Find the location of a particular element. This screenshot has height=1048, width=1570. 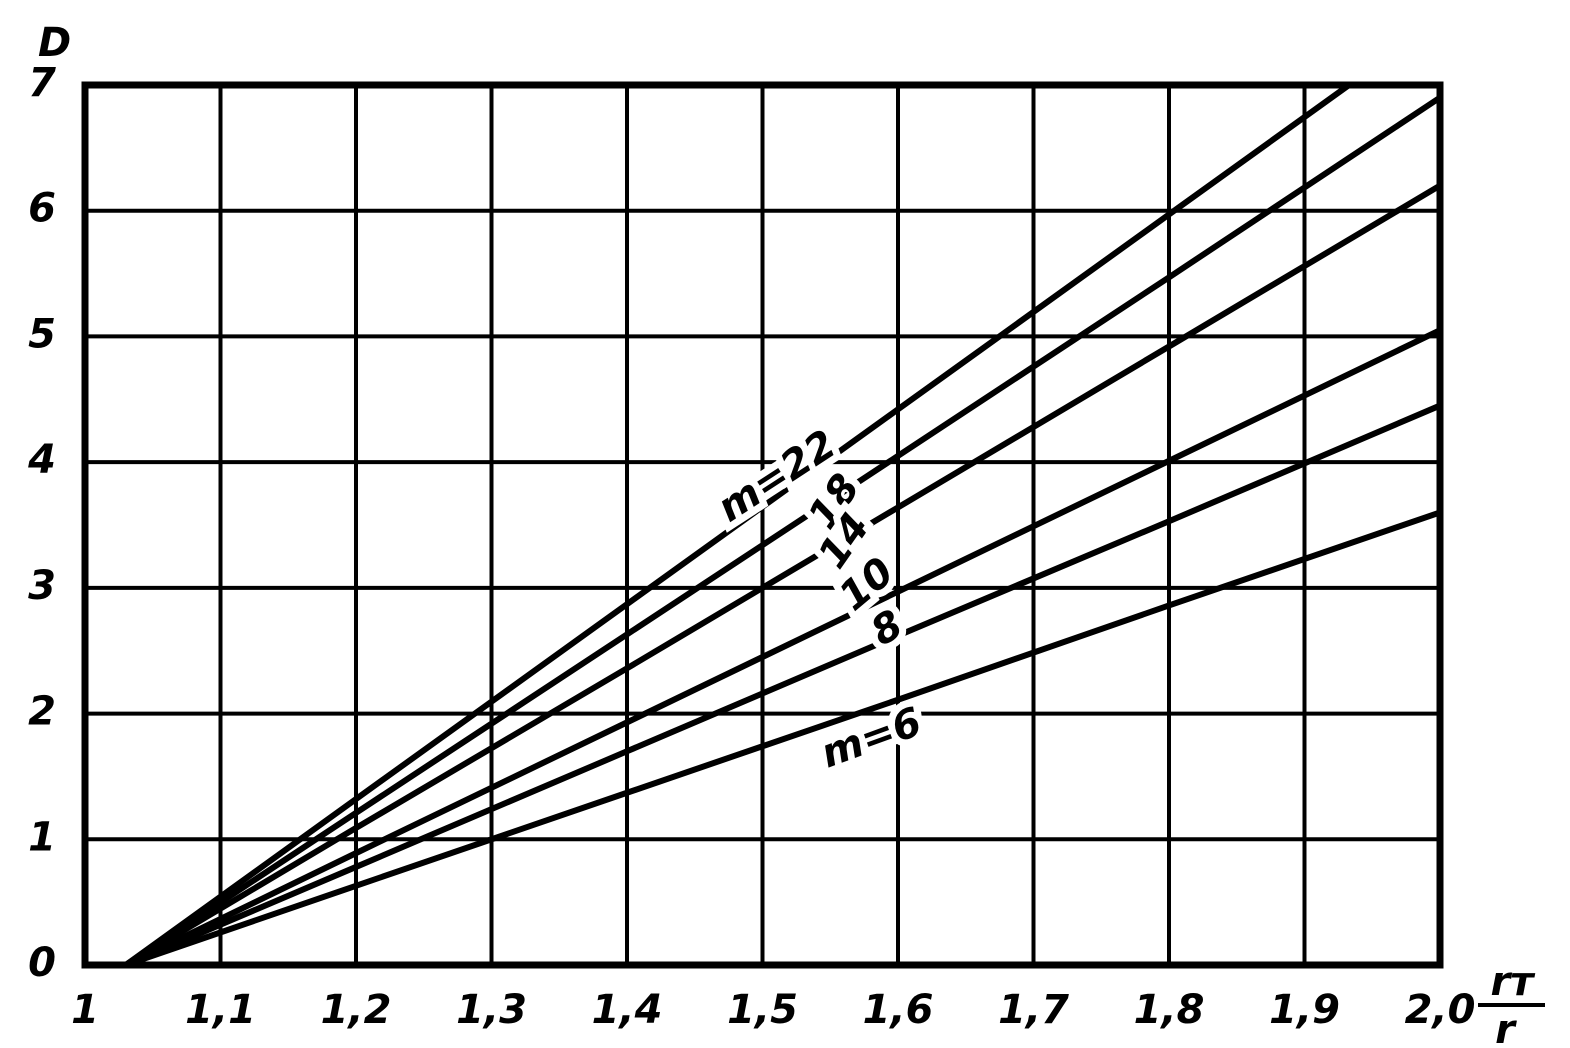

y-tick-label: 5 is located at coordinates (42, 334).